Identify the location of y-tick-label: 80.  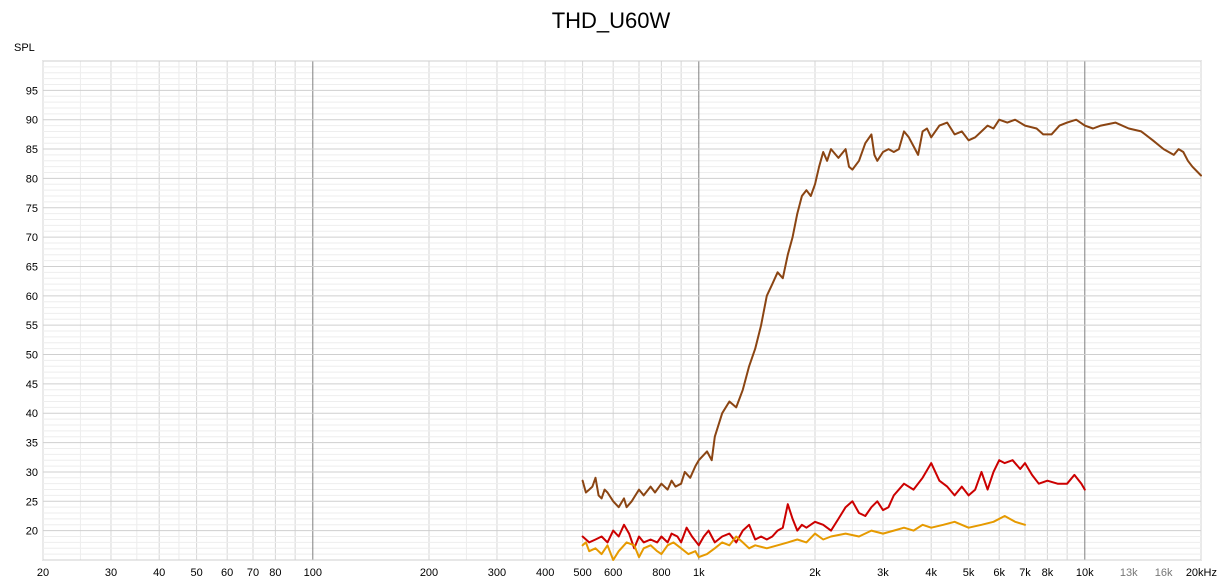
(32, 179).